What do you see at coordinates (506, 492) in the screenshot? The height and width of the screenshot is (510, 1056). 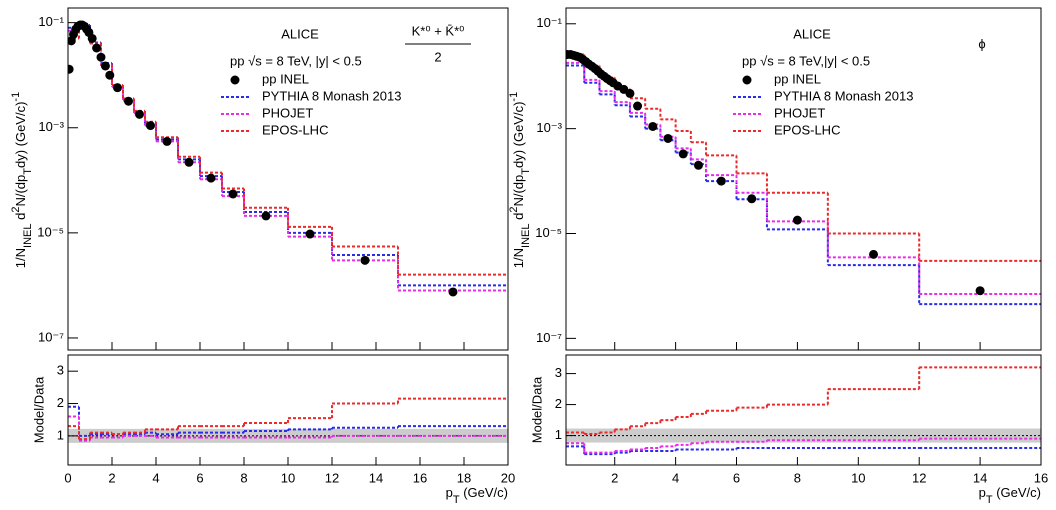 I see `x-axis-label-part: )` at bounding box center [506, 492].